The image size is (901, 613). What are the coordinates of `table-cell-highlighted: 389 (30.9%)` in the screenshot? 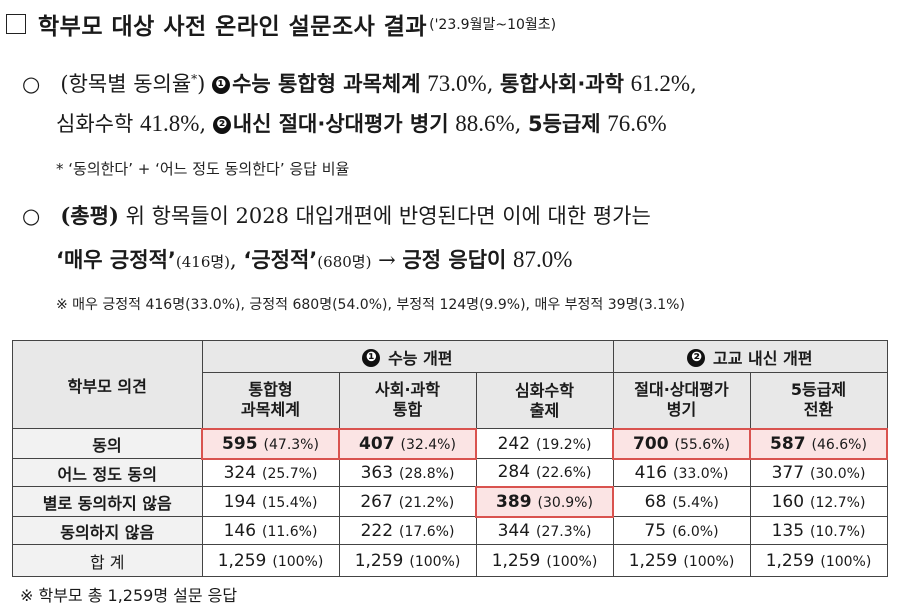 It's located at (544, 501).